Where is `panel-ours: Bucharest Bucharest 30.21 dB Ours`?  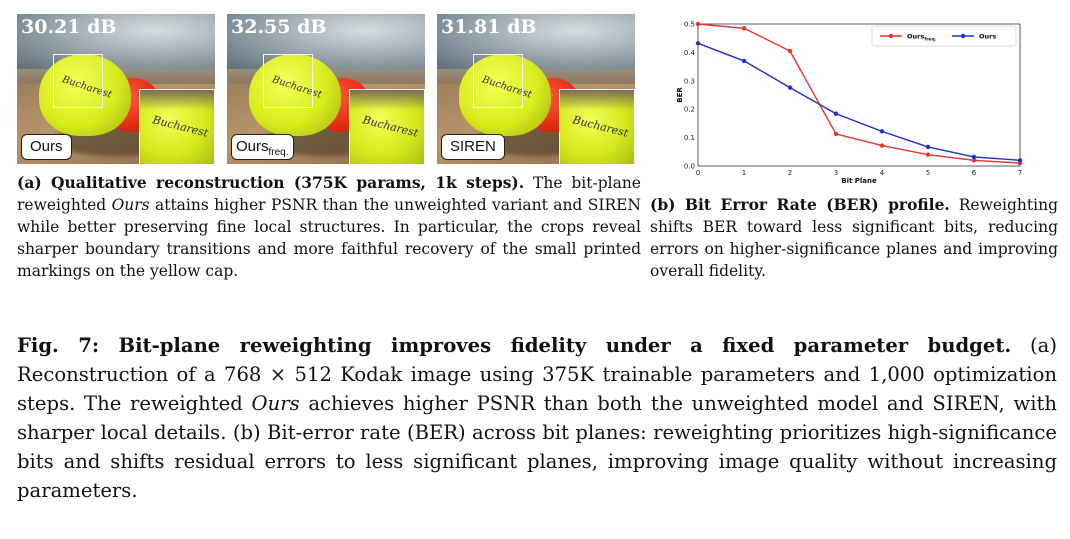 panel-ours: Bucharest Bucharest 30.21 dB Ours is located at coordinates (116, 89).